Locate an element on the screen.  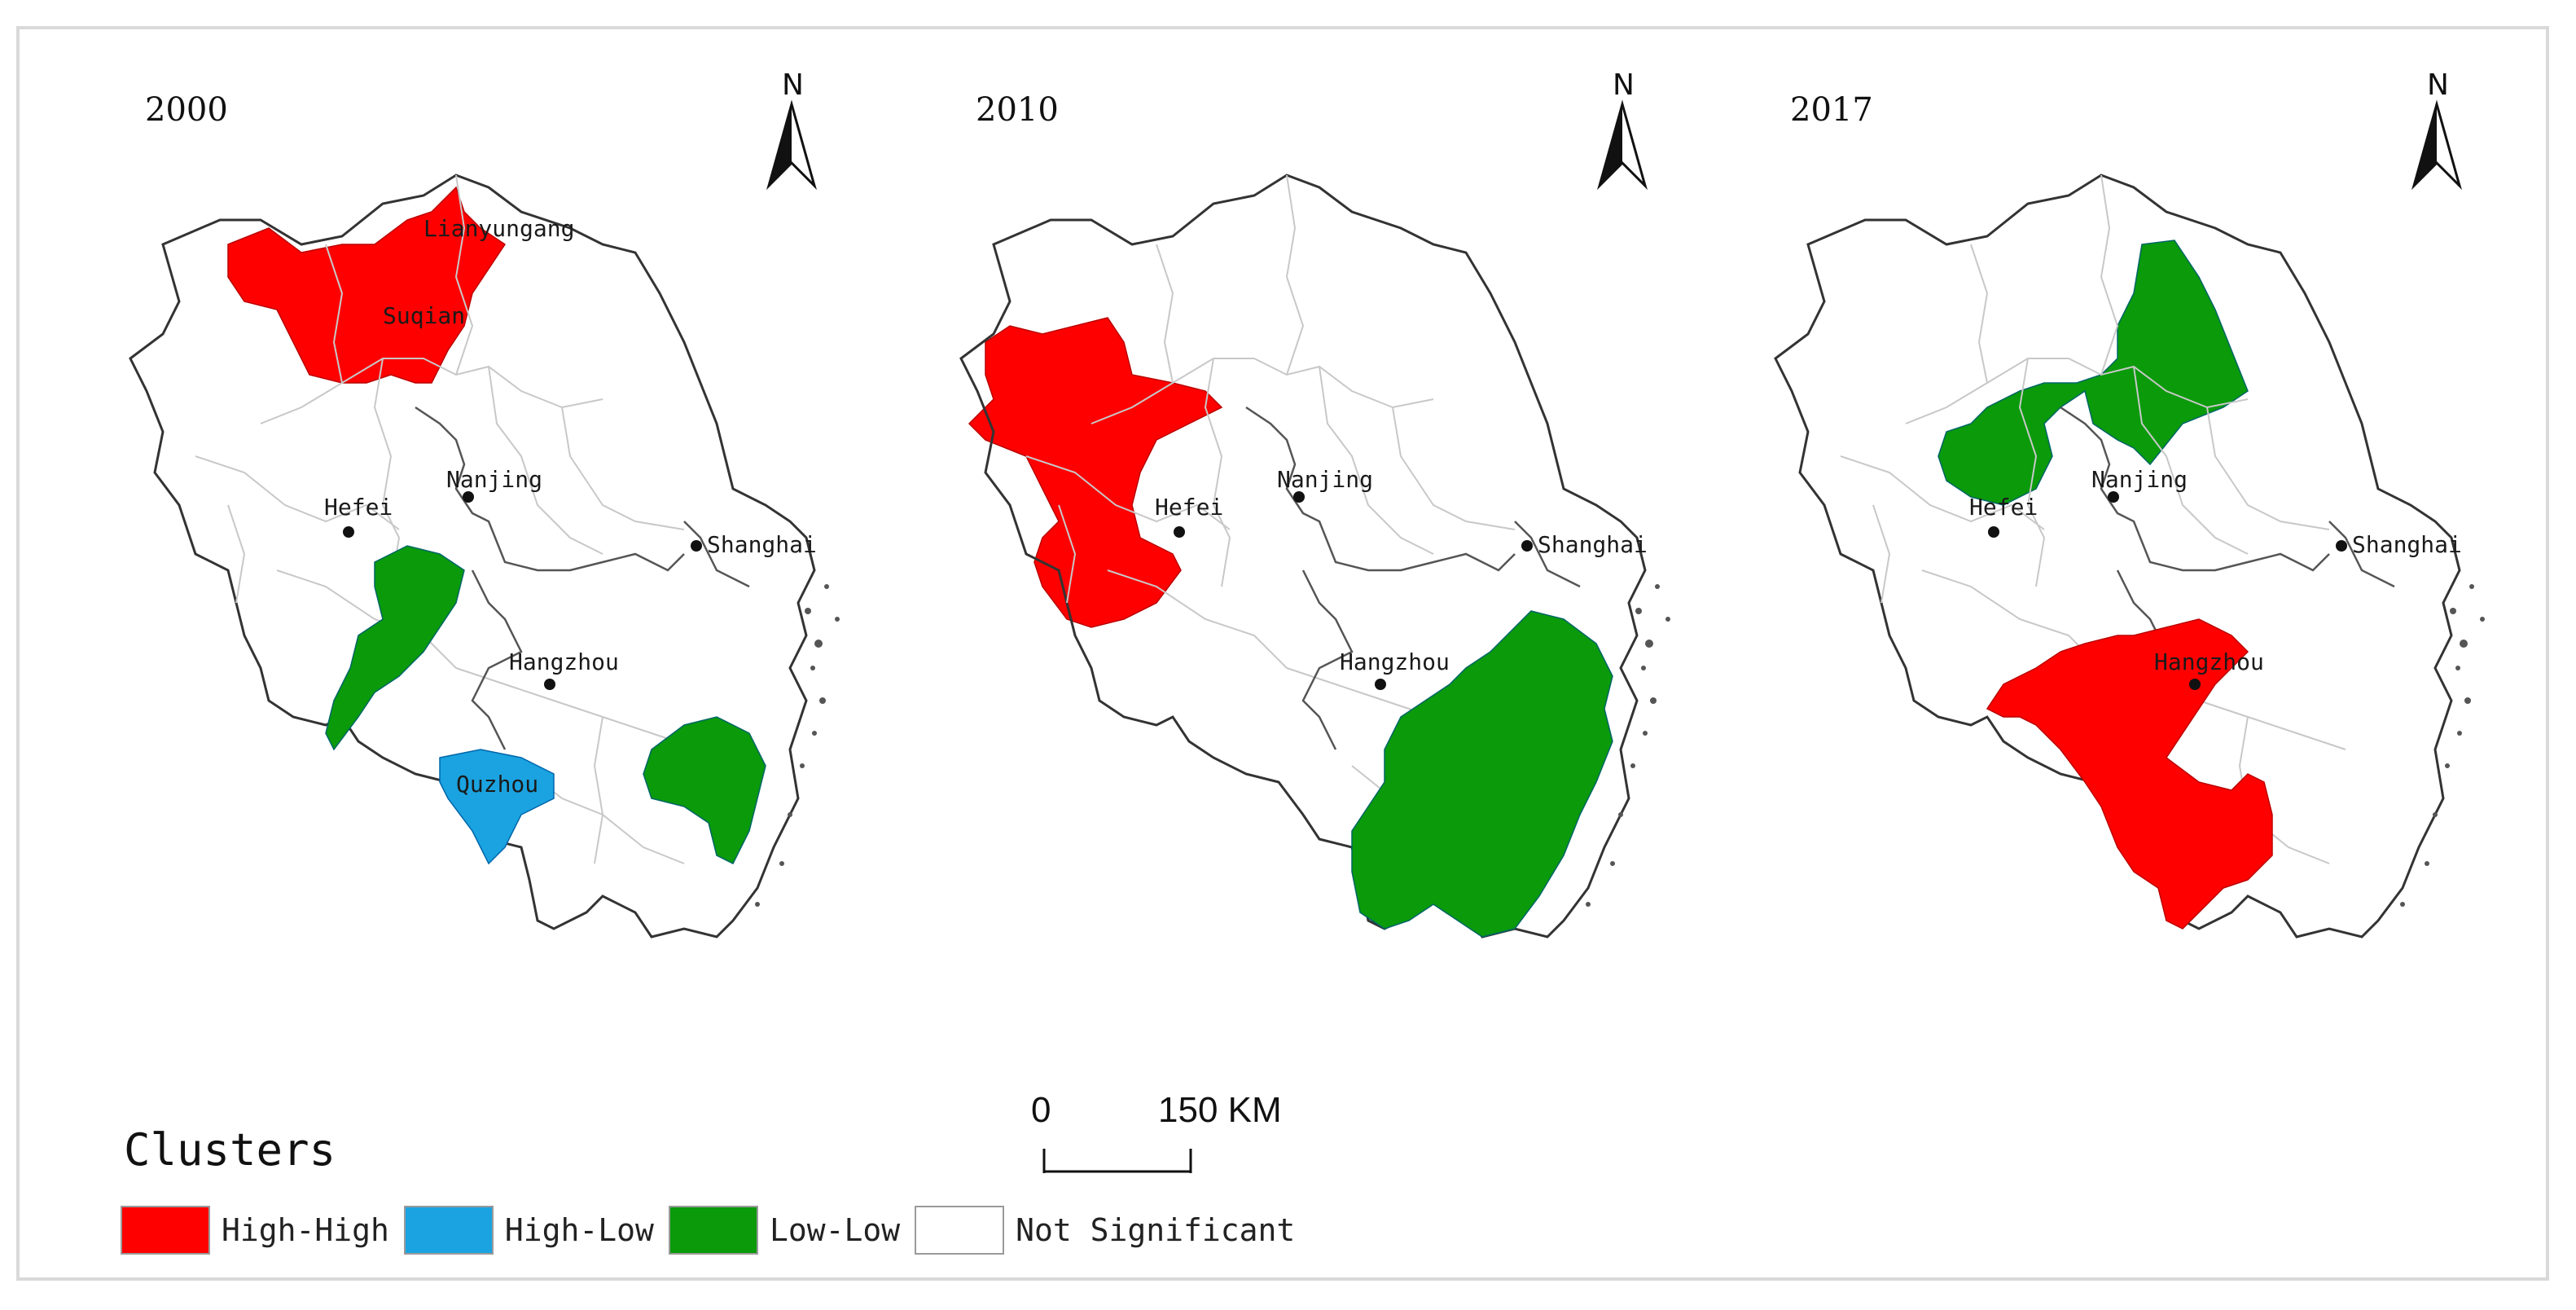
legend-title: Clusters is located at coordinates (230, 1150).